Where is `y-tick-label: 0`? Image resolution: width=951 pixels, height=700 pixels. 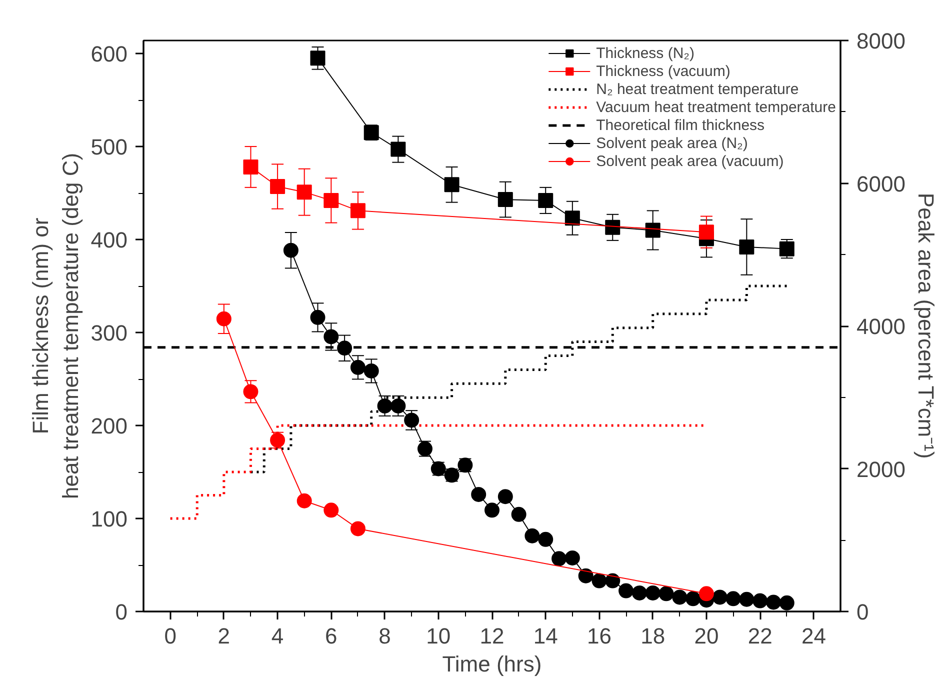 y-tick-label: 0 is located at coordinates (121, 612).